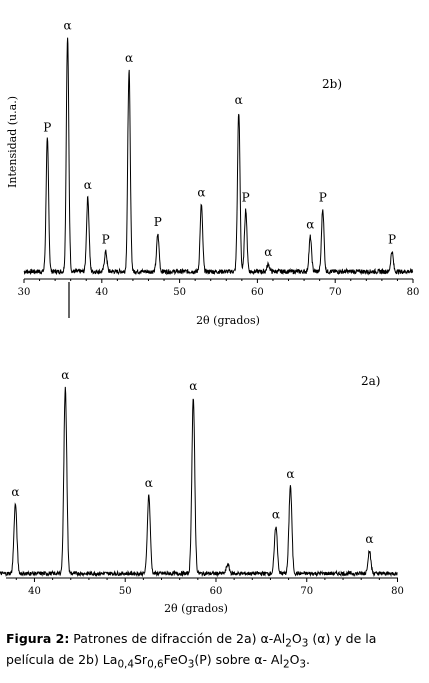 This screenshot has height=683, width=429. Describe the element at coordinates (24, 292) in the screenshot. I see `x-tick-label: 30` at that location.